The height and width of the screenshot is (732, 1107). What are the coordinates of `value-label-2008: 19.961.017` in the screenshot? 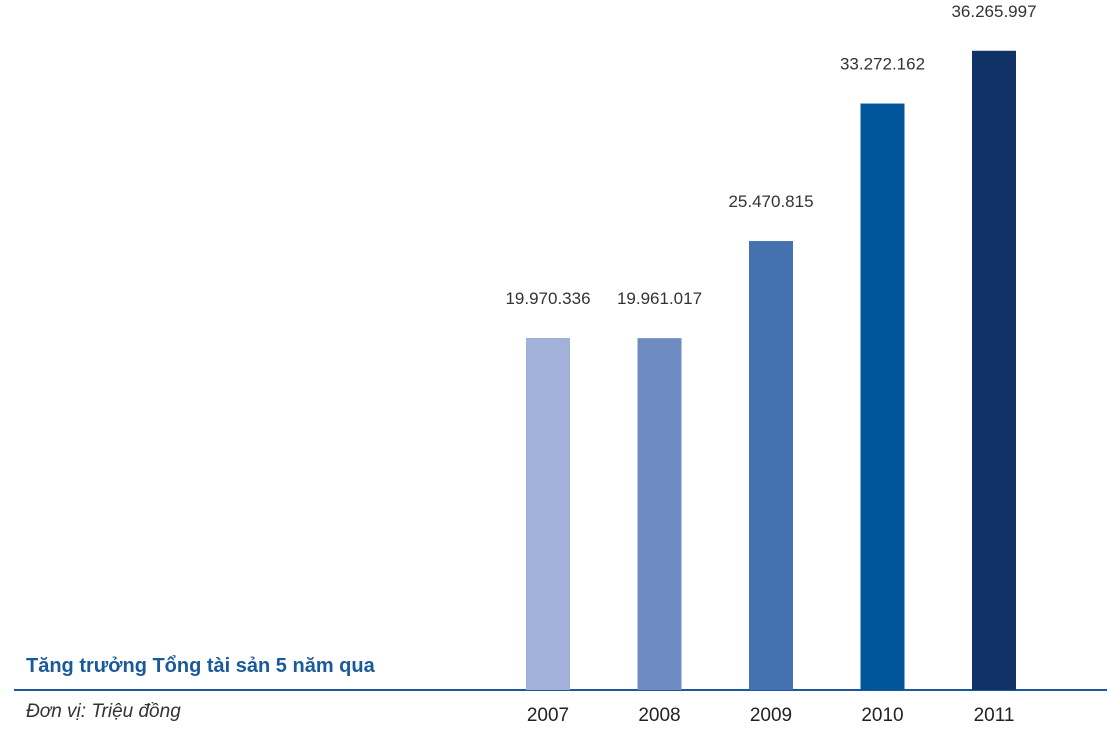 It's located at (659, 298).